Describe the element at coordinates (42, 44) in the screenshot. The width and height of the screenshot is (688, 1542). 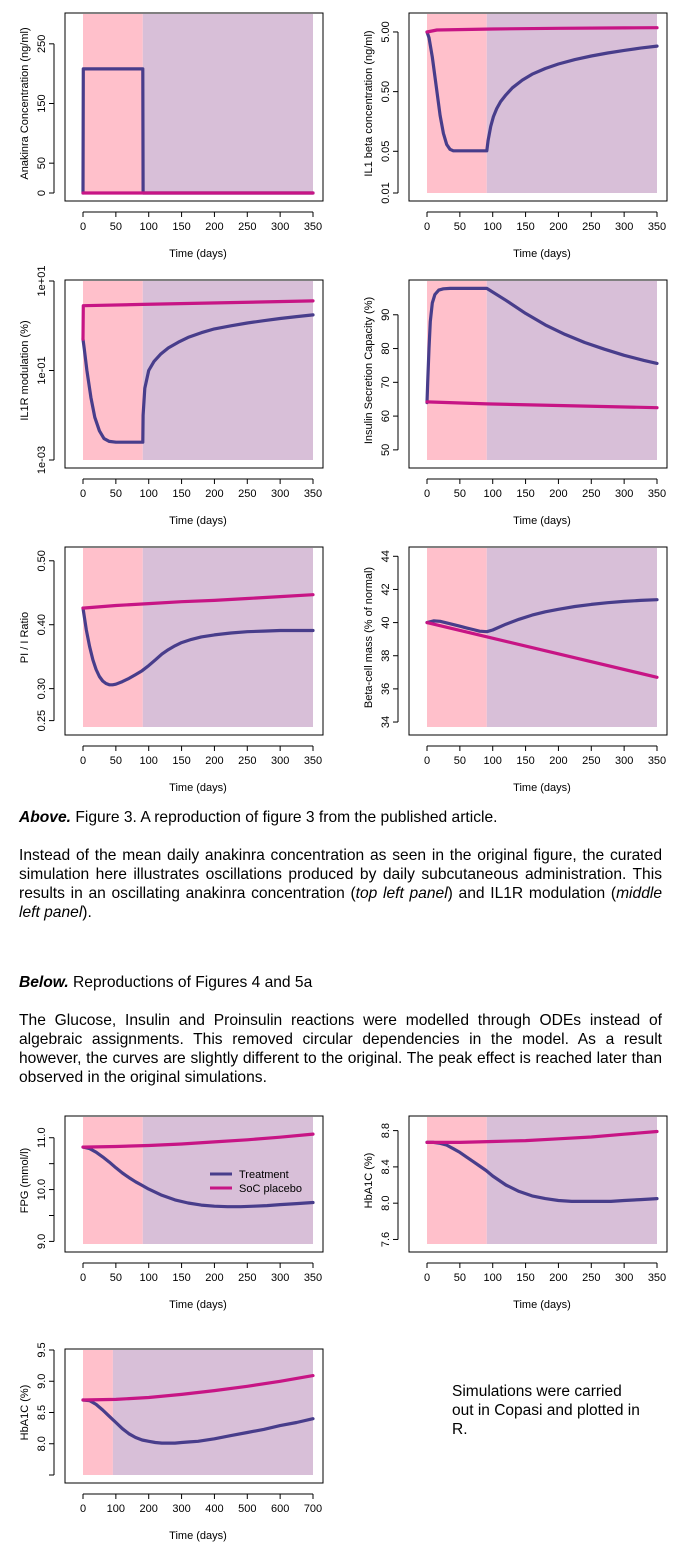
I see `y-tick-label: 250` at that location.